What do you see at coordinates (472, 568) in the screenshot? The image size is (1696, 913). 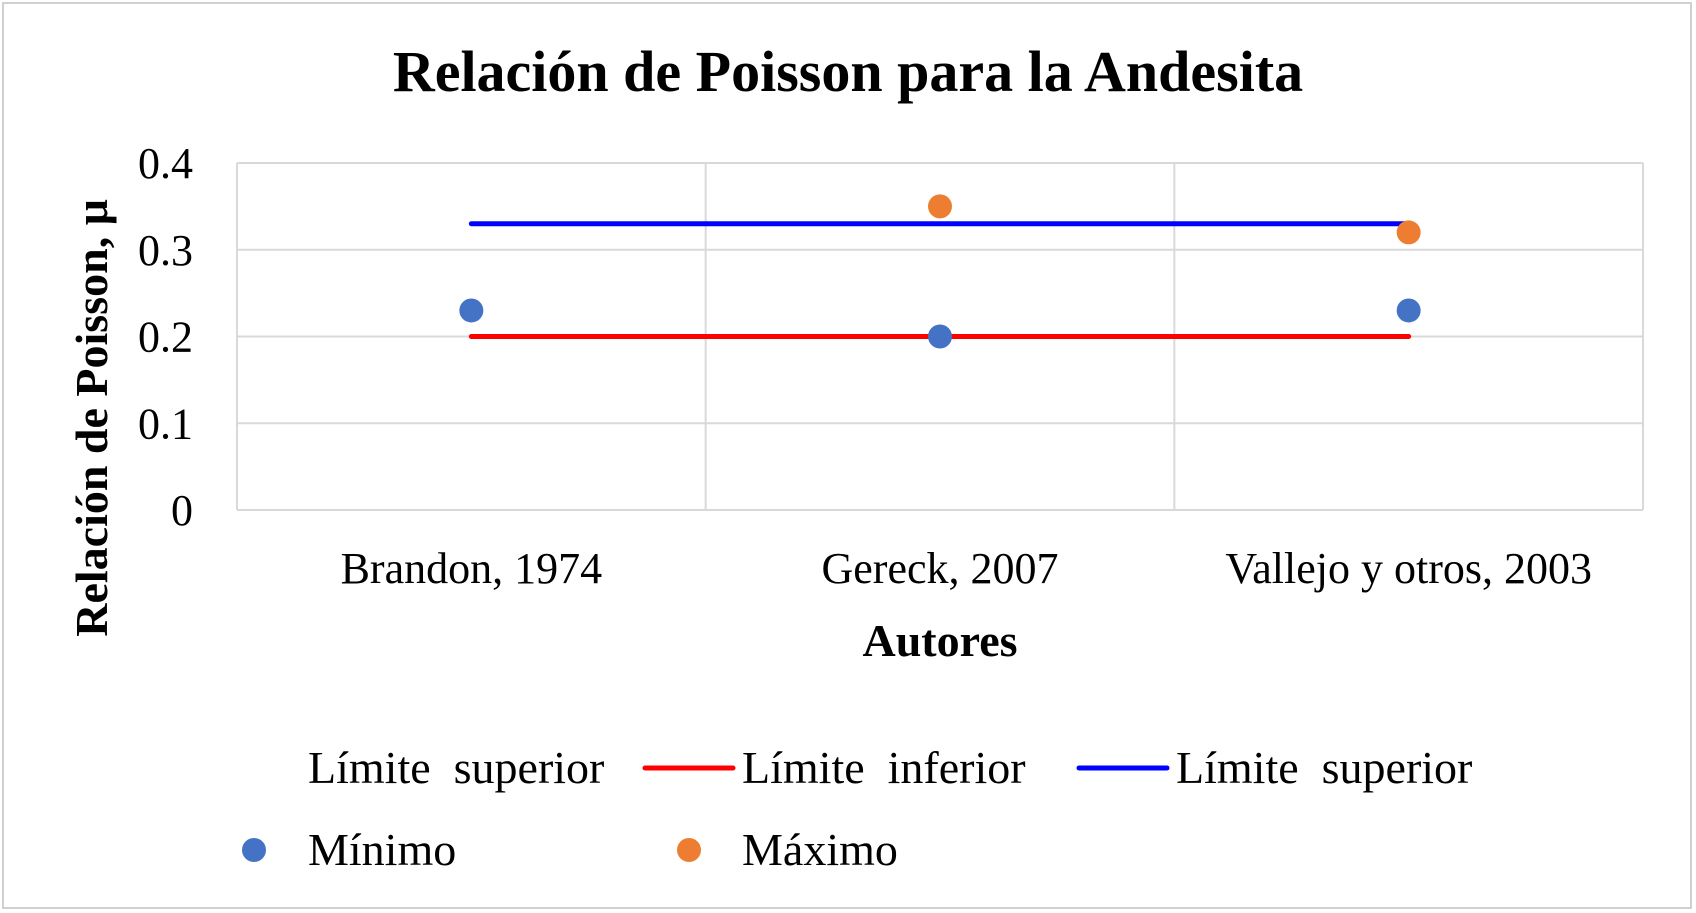 I see `x-tick-label: Brandon, 1974` at bounding box center [472, 568].